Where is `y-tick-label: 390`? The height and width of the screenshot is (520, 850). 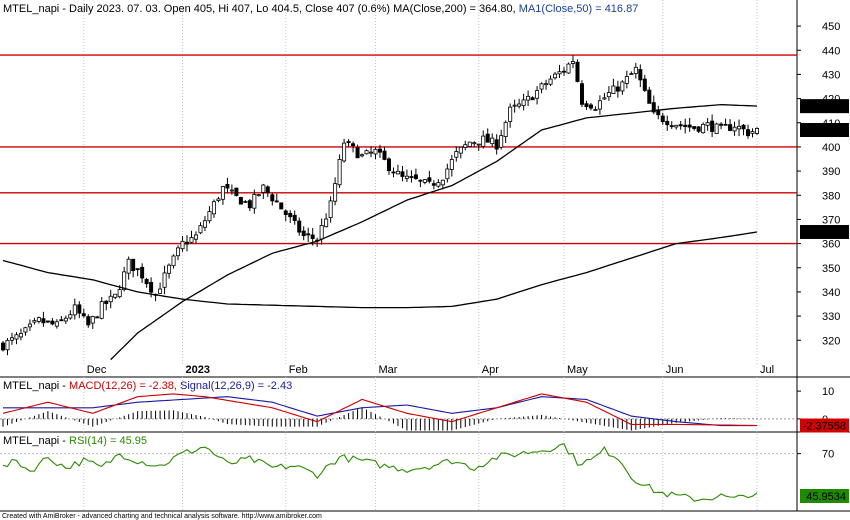 y-tick-label: 390 is located at coordinates (831, 172).